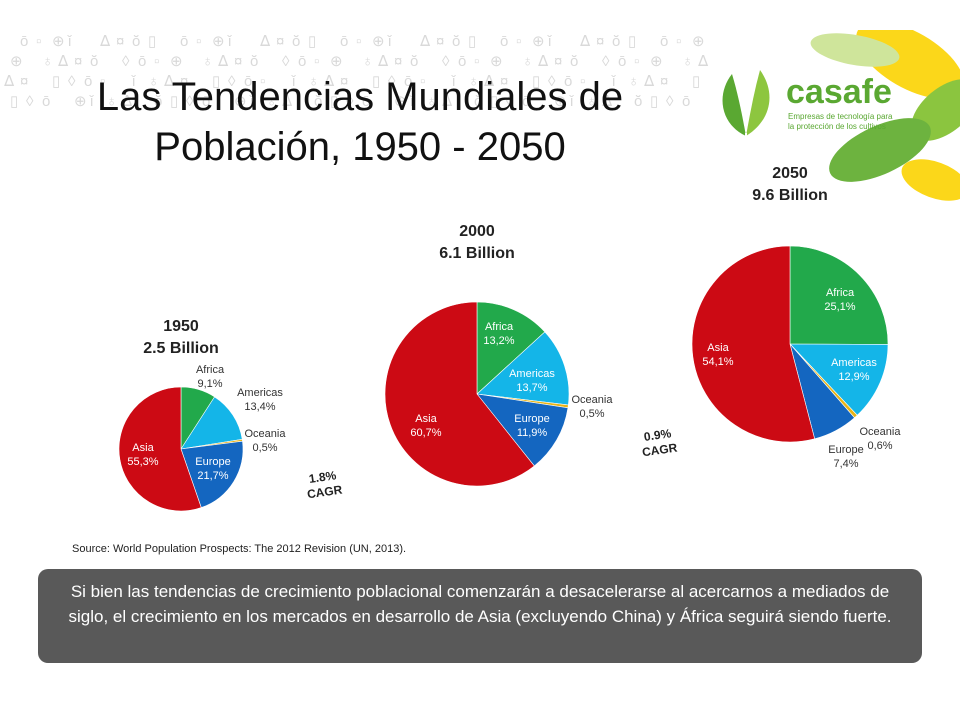  Describe the element at coordinates (837, 126) in the screenshot. I see `logo-tagline-2: la protección de los cultivos` at that location.